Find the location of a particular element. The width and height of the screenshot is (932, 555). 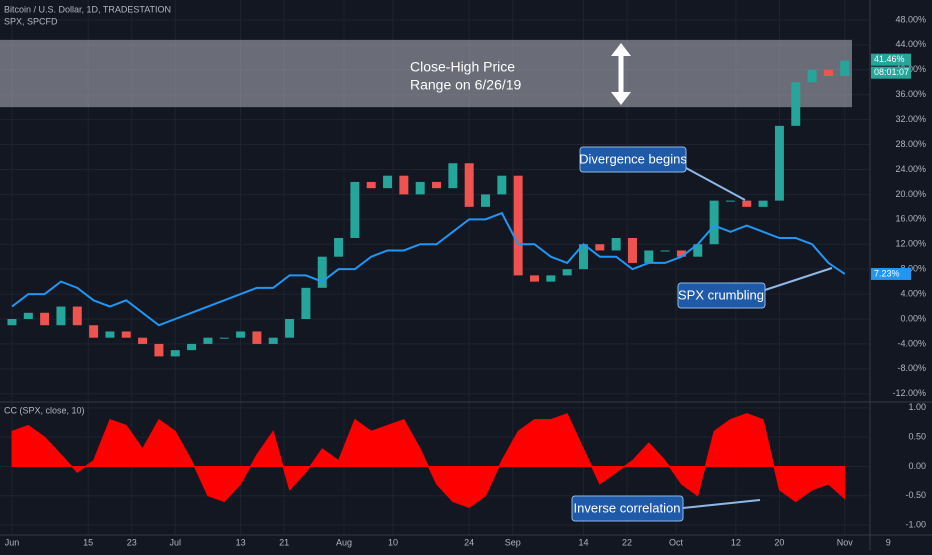

last-value-tag is located at coordinates (891, 273).